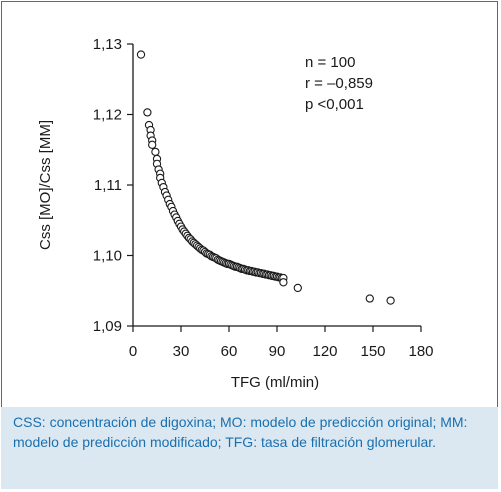 This screenshot has width=501, height=492. What do you see at coordinates (45, 185) in the screenshot?
I see `y-axis-label: Css [MO]/Css [MM]` at bounding box center [45, 185].